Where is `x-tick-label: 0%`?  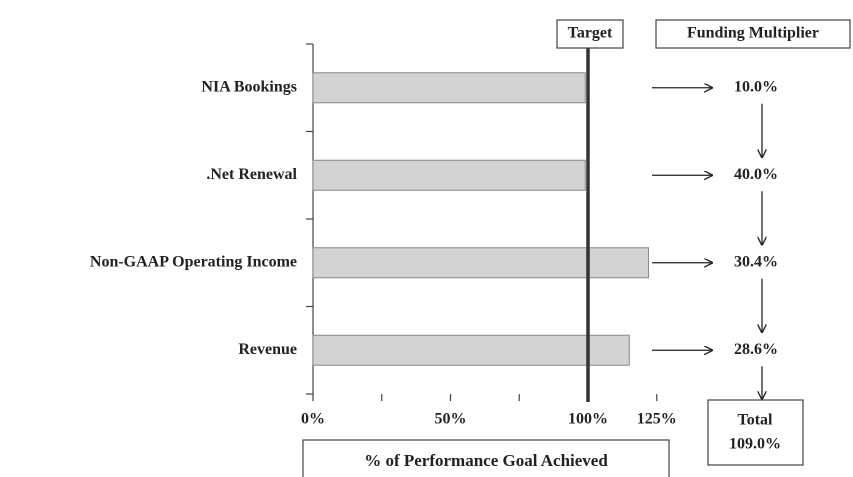 x-tick-label: 0% is located at coordinates (313, 419).